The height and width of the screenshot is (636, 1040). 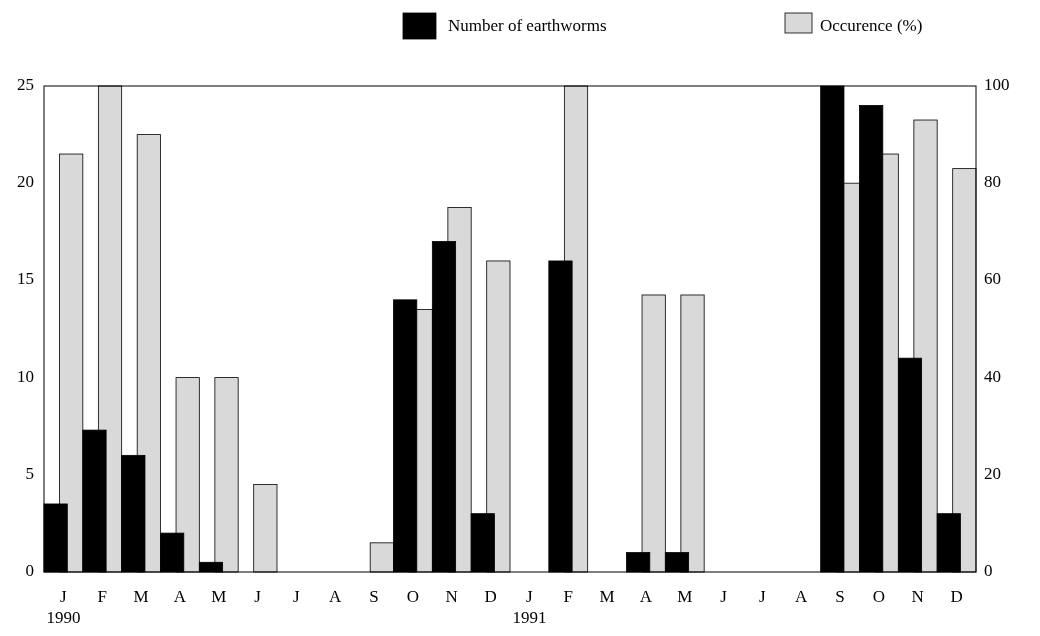 I want to click on y2-tick-label: 20, so click(x=992, y=473).